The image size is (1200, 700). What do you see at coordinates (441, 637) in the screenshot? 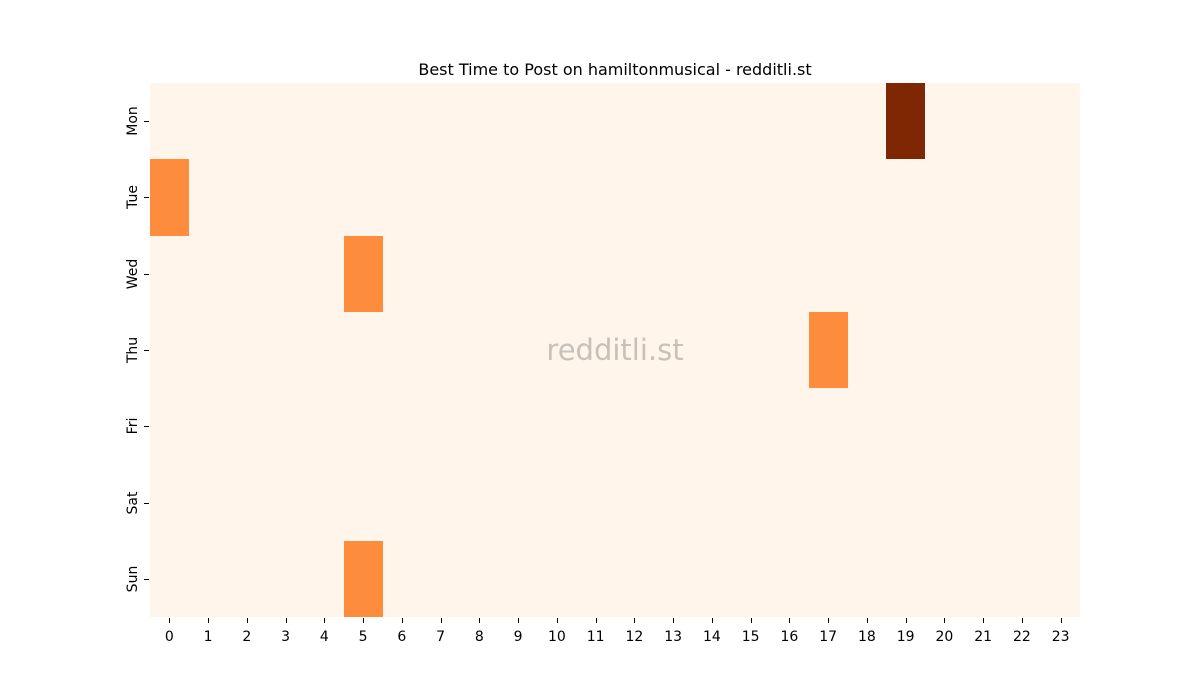
I see `x-tick-label: 7` at bounding box center [441, 637].